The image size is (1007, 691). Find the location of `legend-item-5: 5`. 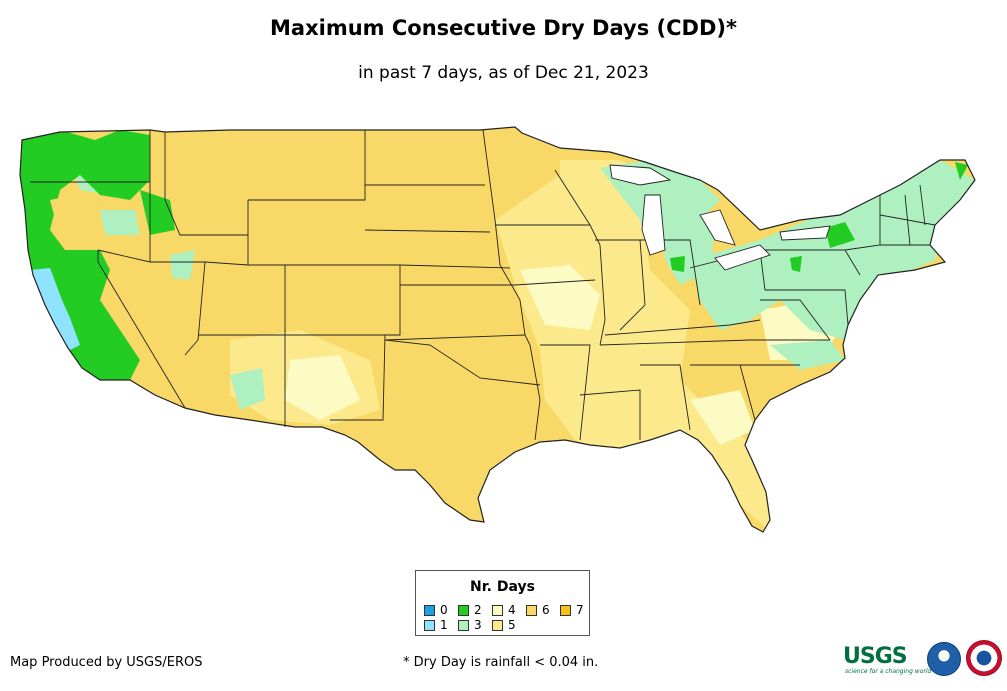

legend-item-5: 5 is located at coordinates (504, 625).